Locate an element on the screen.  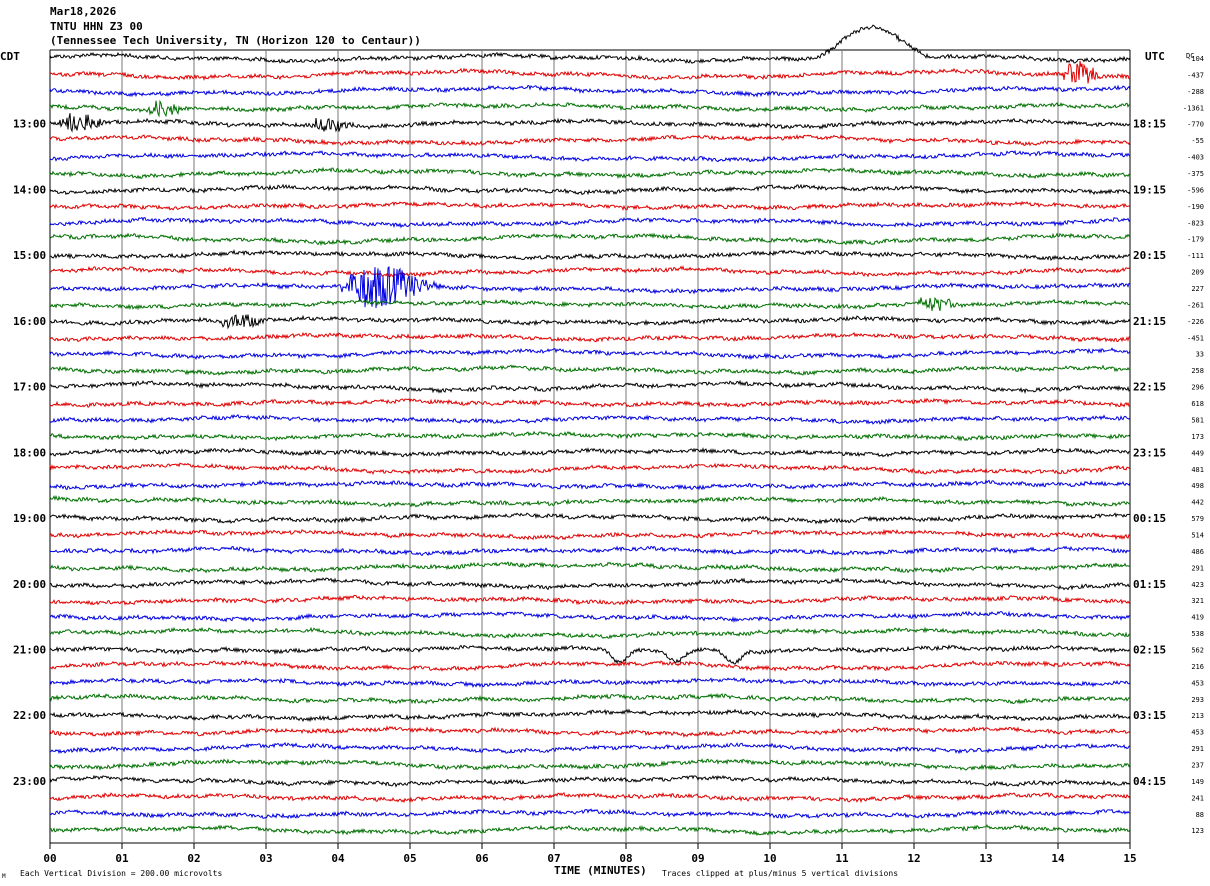
dc-offset-label: -111 is located at coordinates (1195, 256).